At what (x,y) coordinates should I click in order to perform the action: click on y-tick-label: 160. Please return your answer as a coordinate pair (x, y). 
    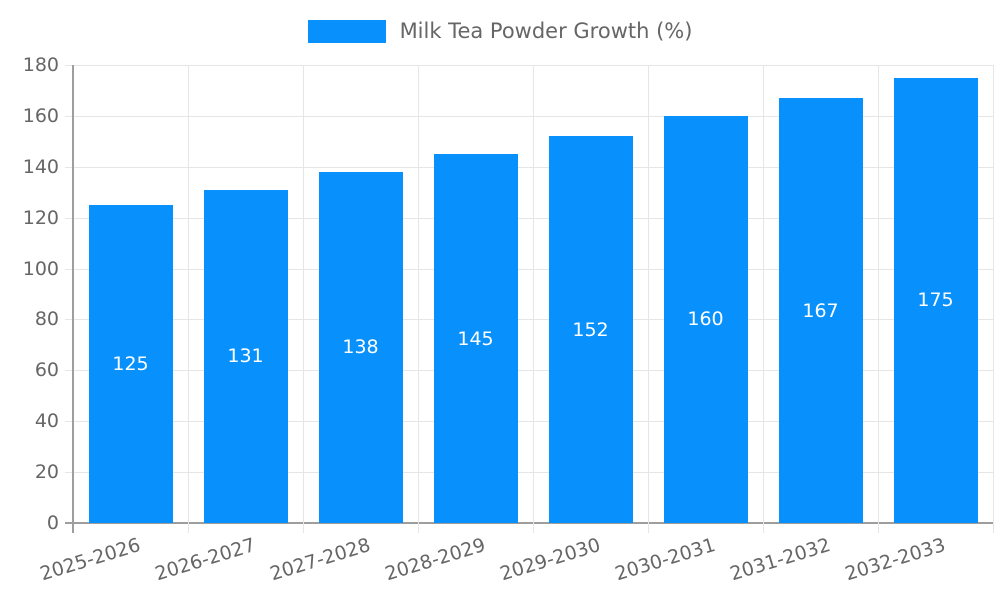
    Looking at the image, I should click on (40, 115).